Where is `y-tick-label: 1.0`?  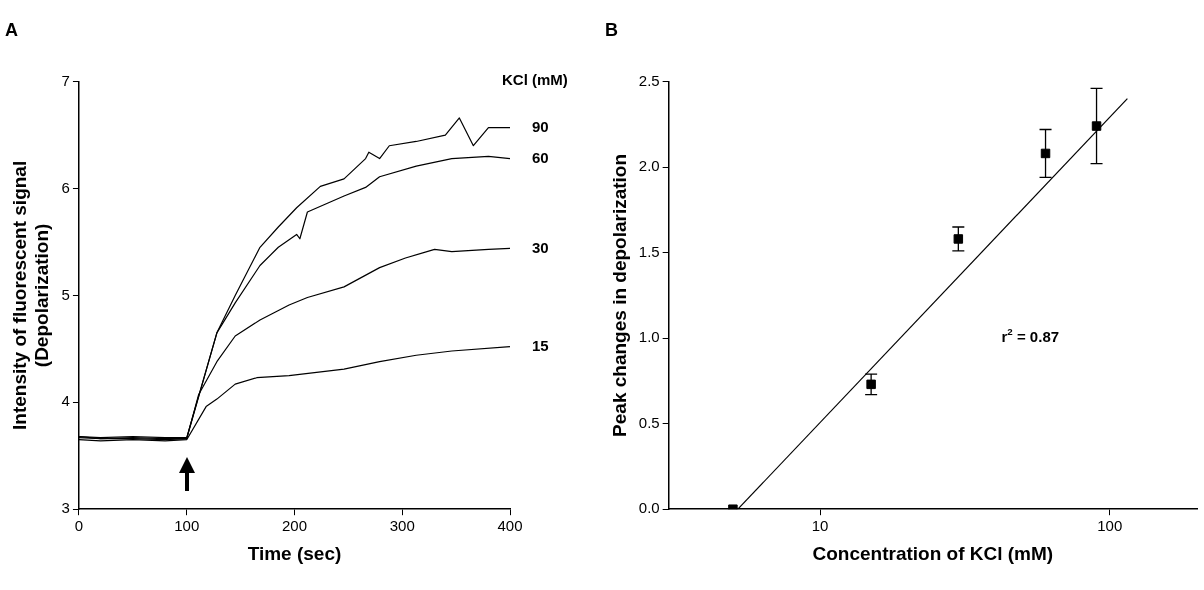
y-tick-label: 1.0 is located at coordinates (649, 337).